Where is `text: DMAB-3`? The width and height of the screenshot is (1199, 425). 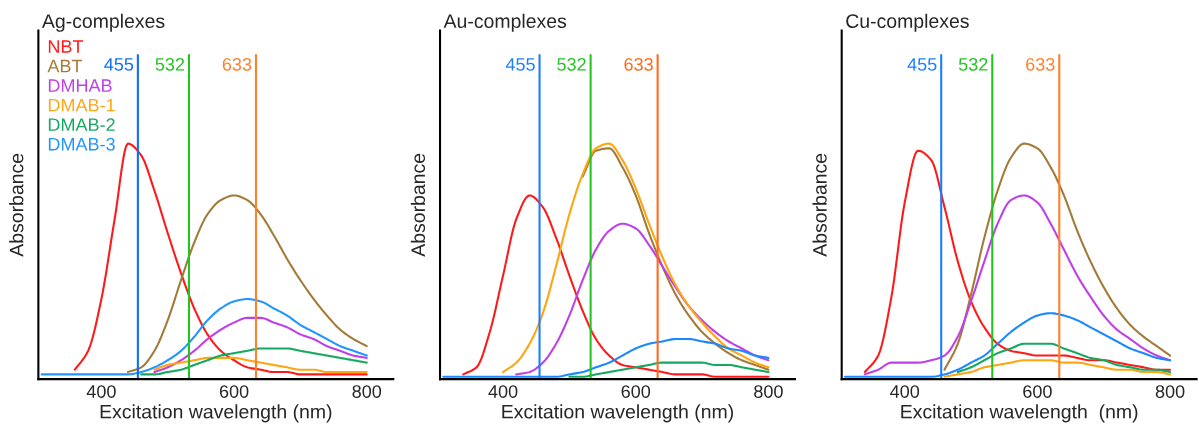
text: DMAB-3 is located at coordinates (81, 144).